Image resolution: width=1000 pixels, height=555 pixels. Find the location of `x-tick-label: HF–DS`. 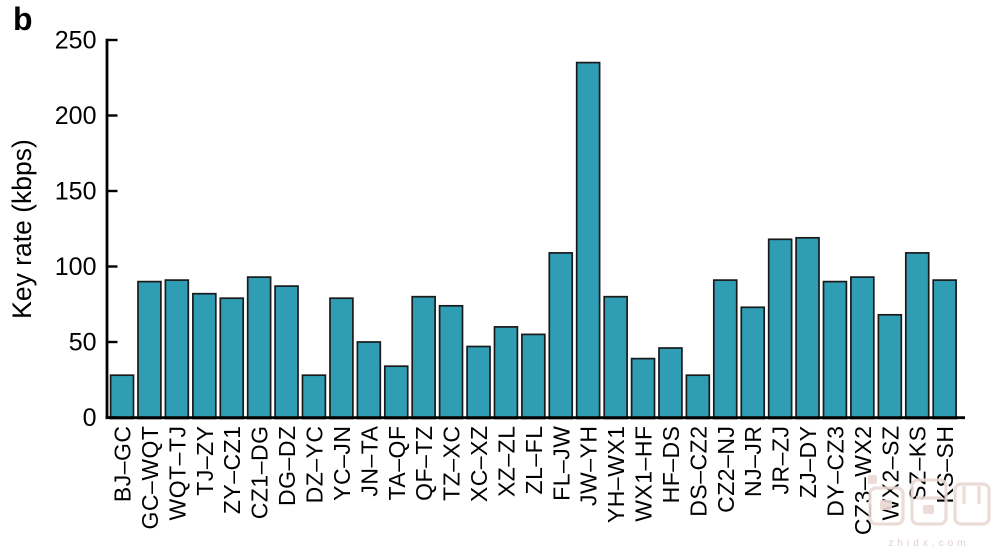

x-tick-label: HF–DS is located at coordinates (671, 465).